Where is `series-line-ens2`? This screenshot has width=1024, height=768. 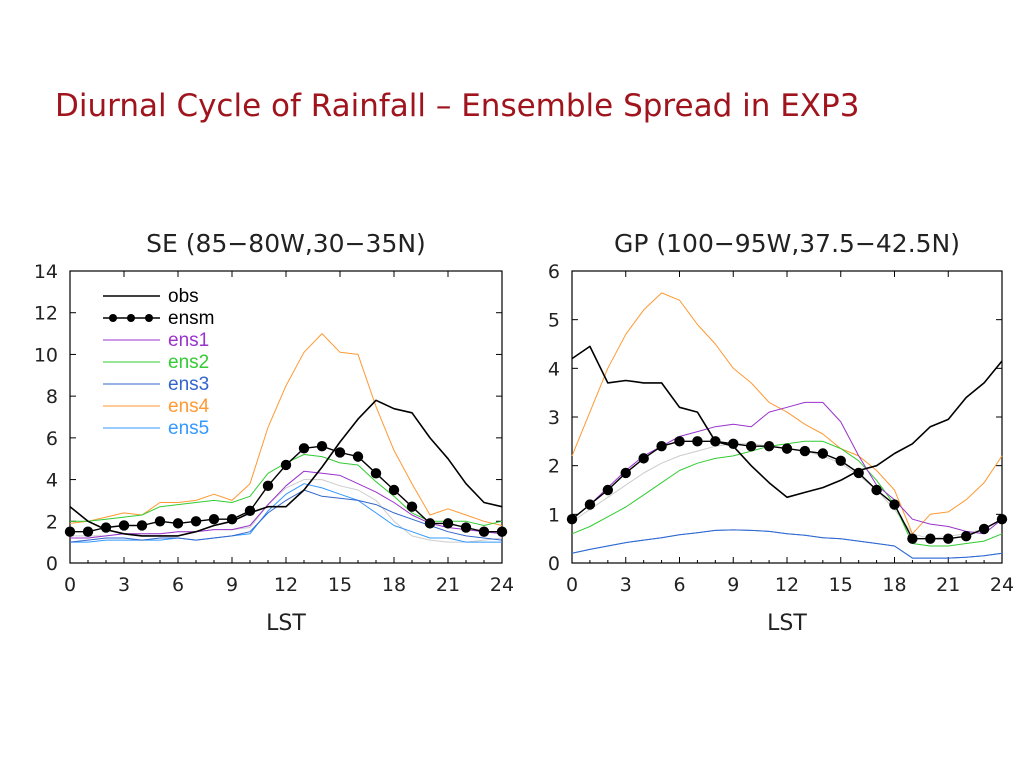
series-line-ens2 is located at coordinates (787, 493).